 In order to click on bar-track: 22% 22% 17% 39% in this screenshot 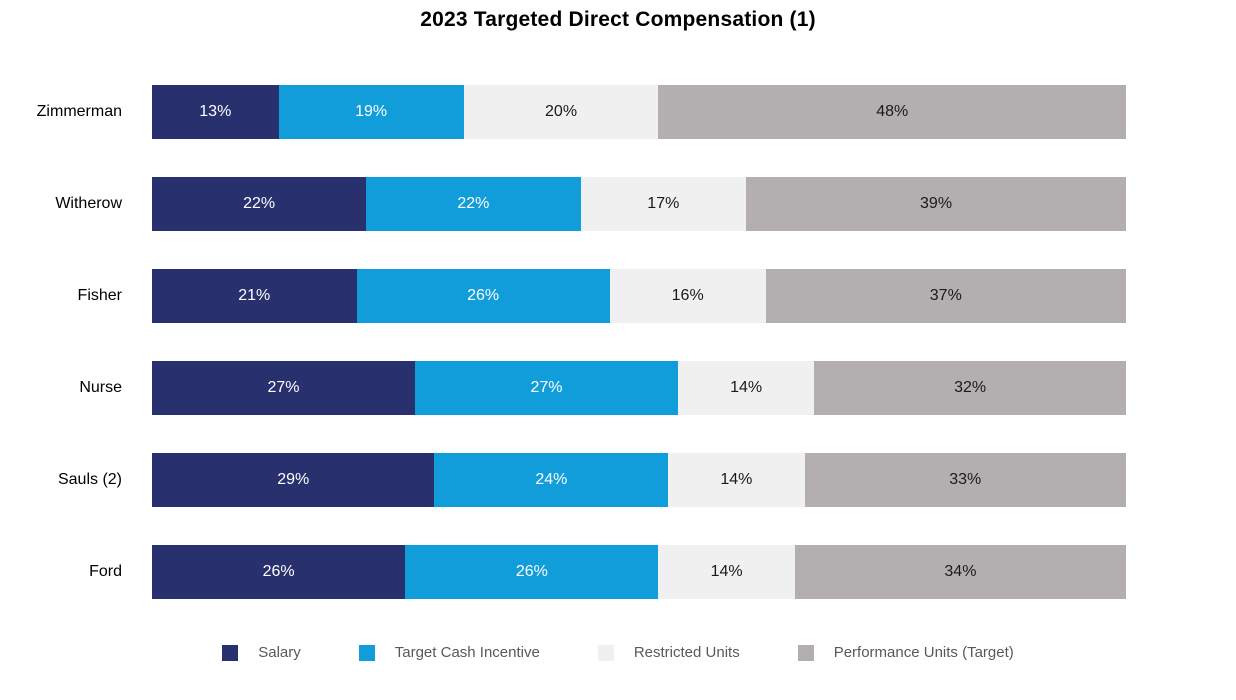, I will do `click(639, 204)`.